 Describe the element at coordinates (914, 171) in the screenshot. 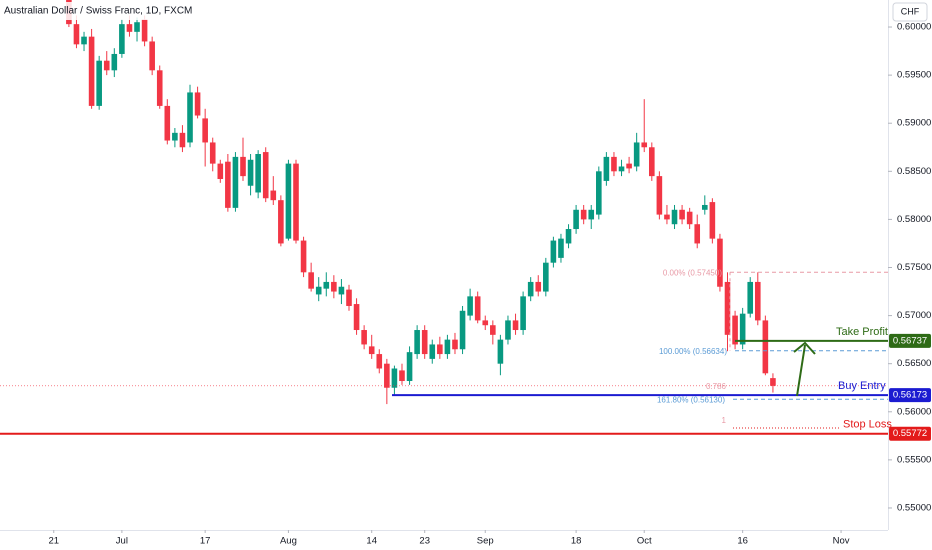

I see `y-tick-label: 0.58500` at that location.